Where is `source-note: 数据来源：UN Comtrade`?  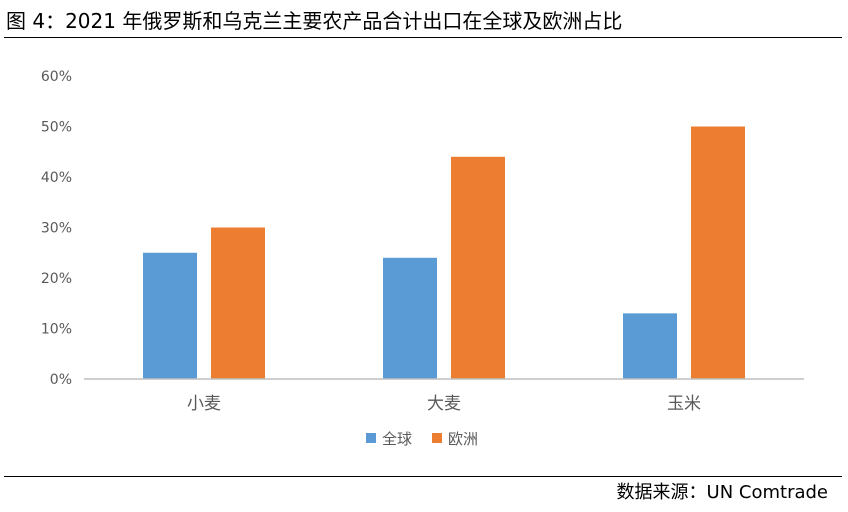 source-note: 数据来源：UN Comtrade is located at coordinates (722, 492).